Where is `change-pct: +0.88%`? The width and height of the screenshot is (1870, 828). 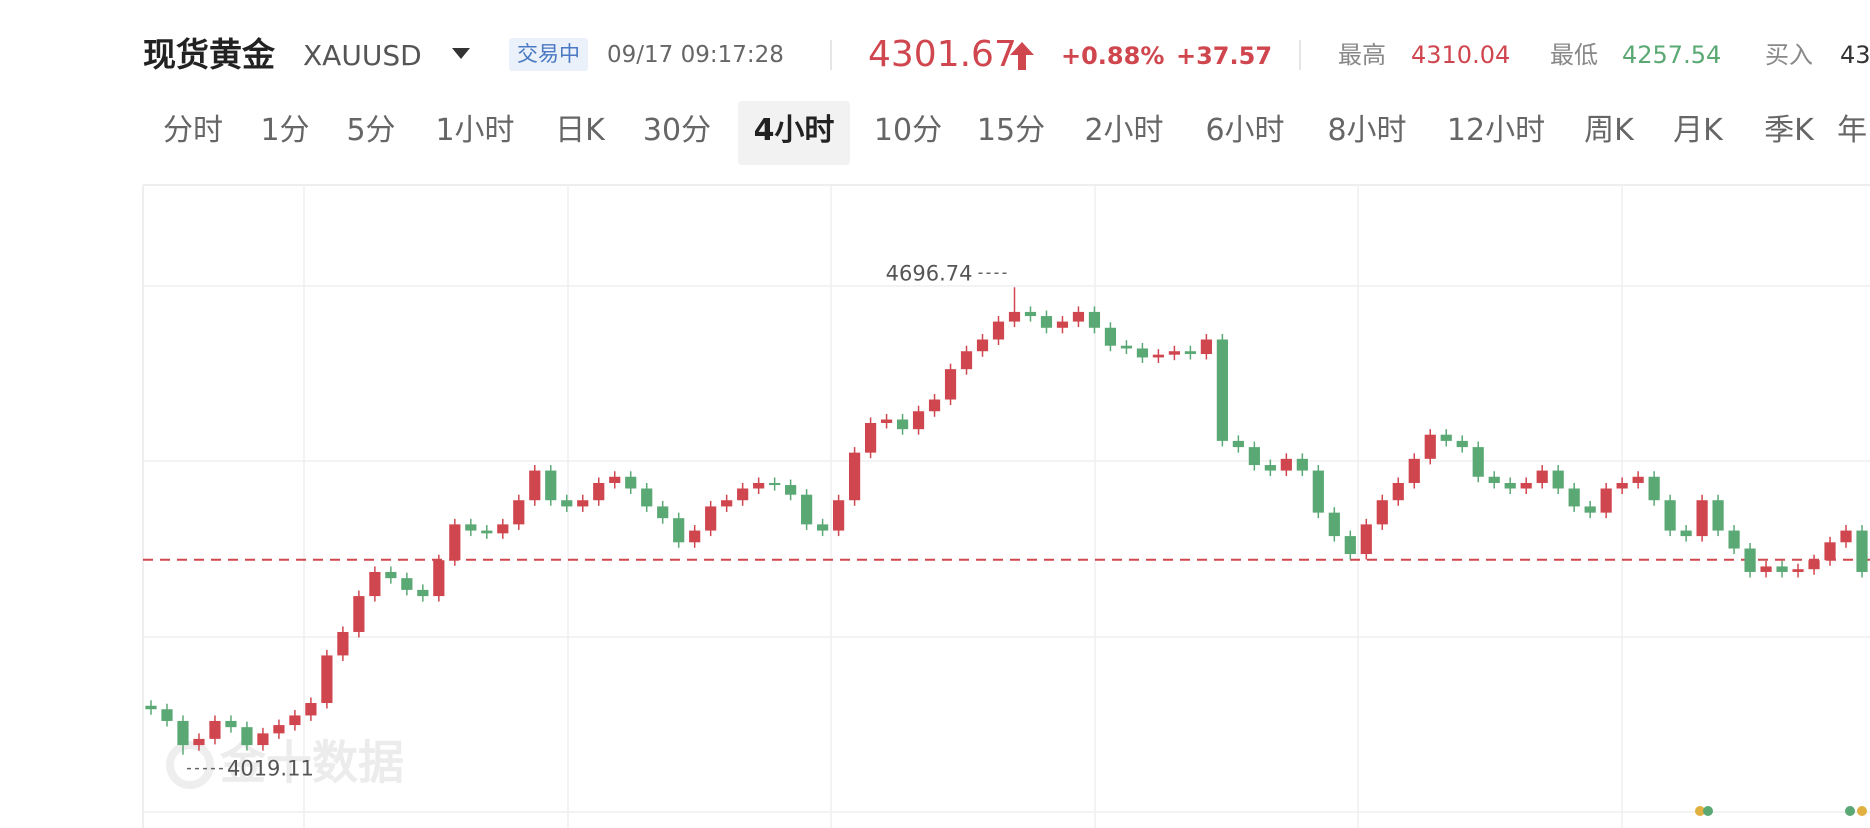 change-pct: +0.88% is located at coordinates (1113, 56).